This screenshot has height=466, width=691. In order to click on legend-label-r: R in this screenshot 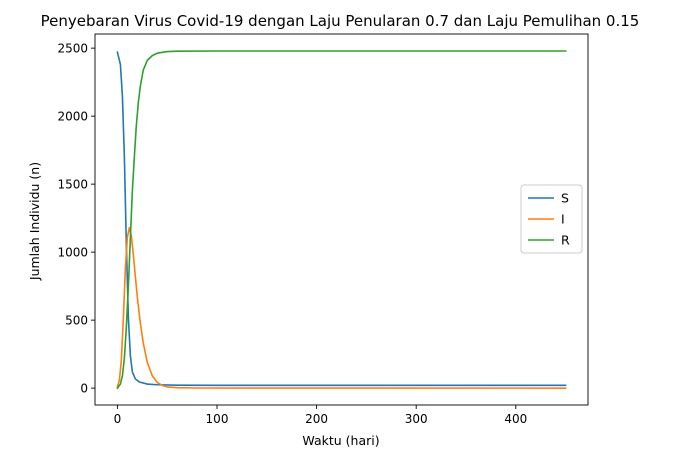, I will do `click(565, 240)`.